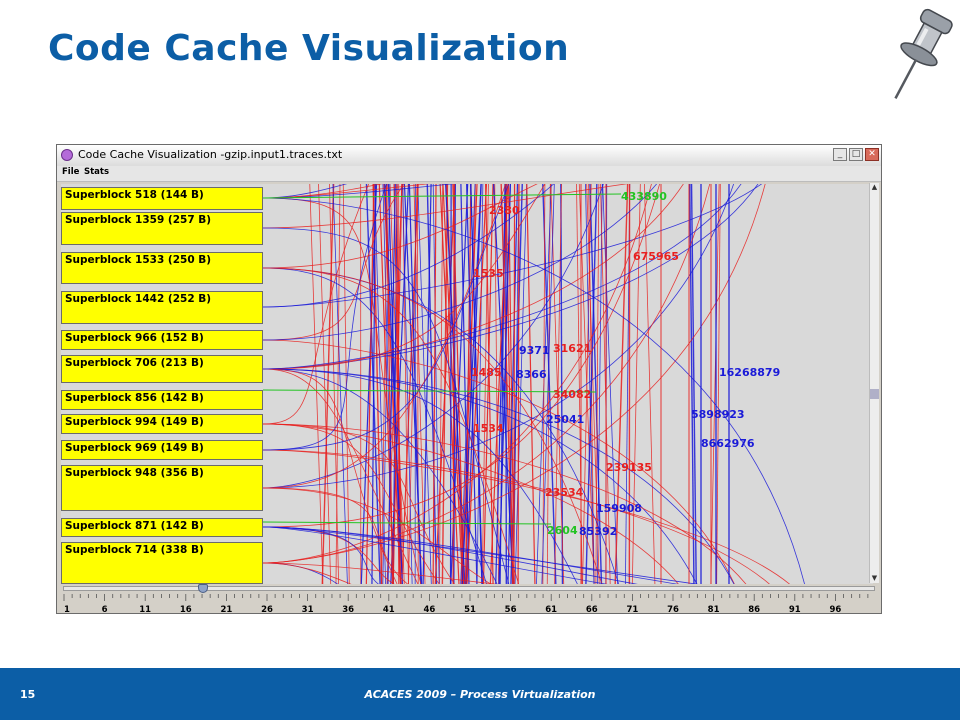 The width and height of the screenshot is (960, 720). Describe the element at coordinates (97, 172) in the screenshot. I see `menu-stats: Stats` at that location.